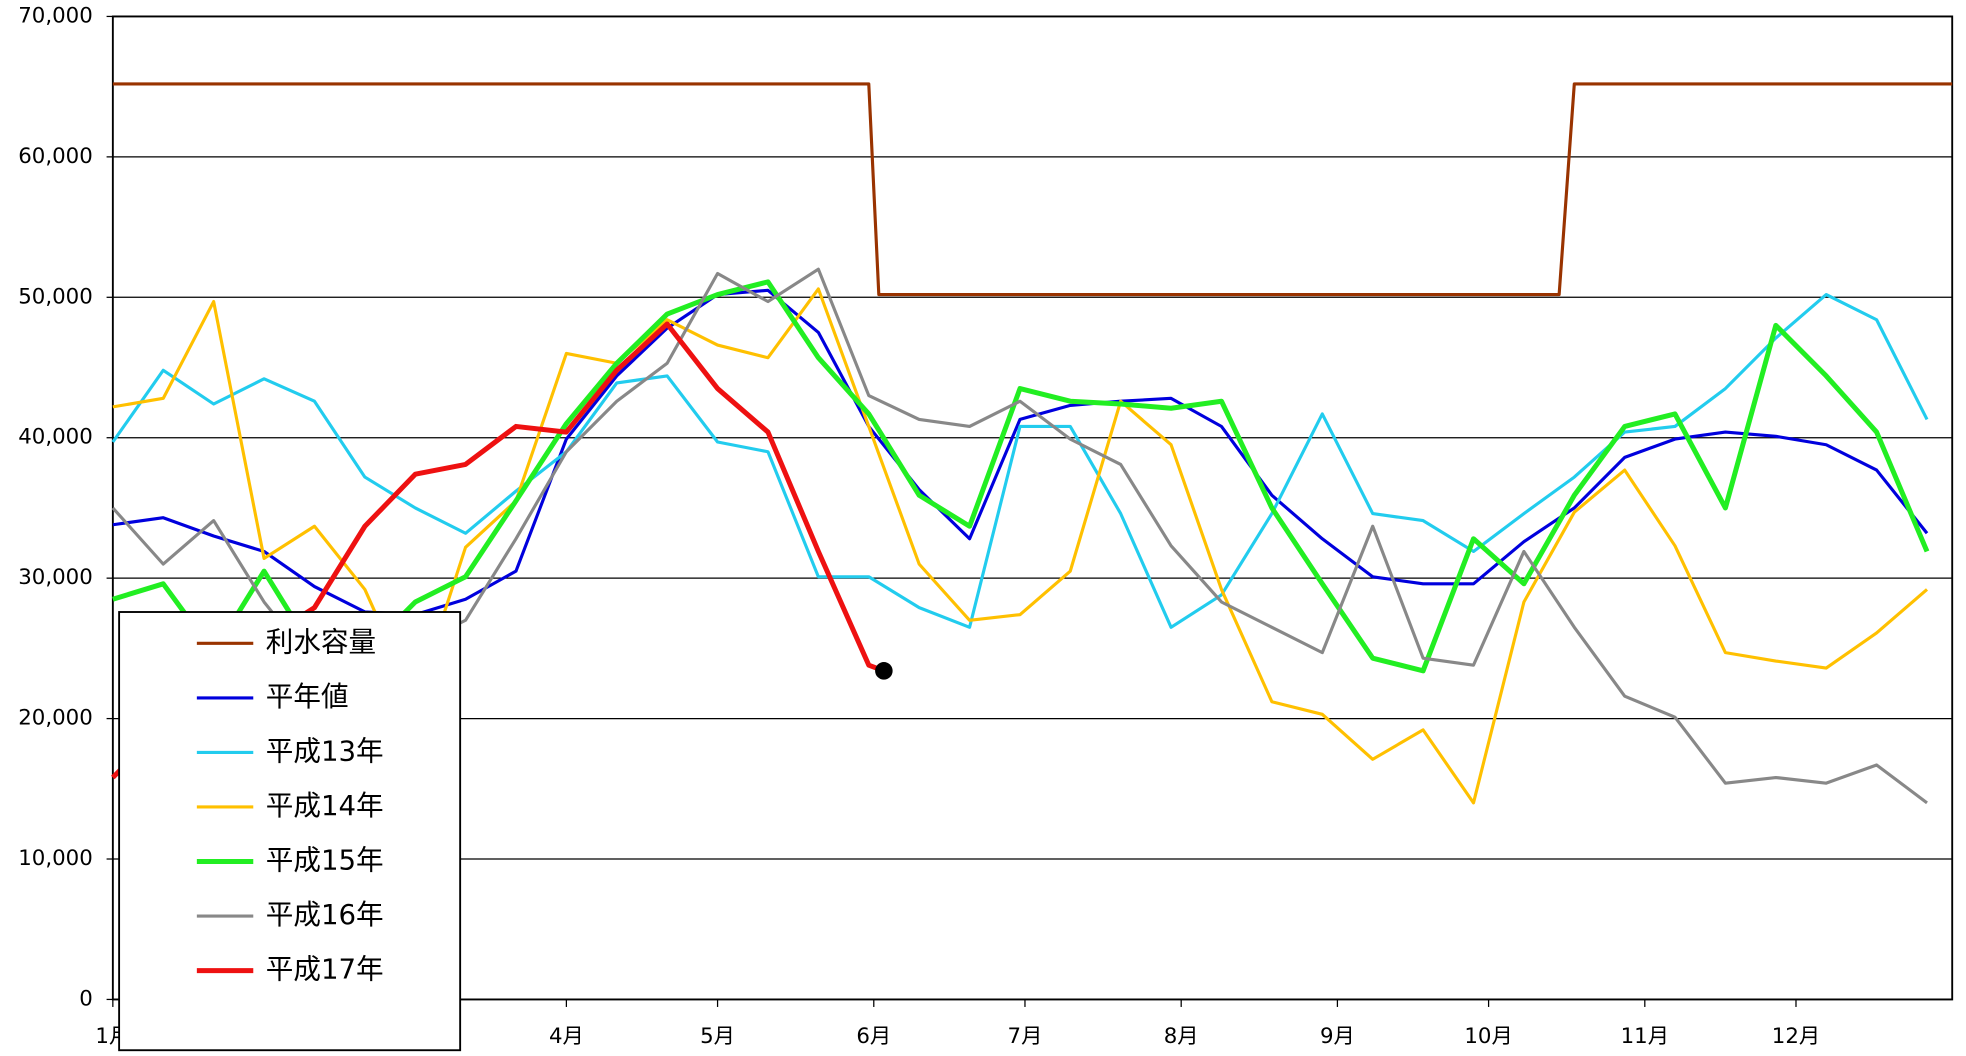 This screenshot has width=1966, height=1056. Describe the element at coordinates (86, 998) in the screenshot. I see `y-tick-label: 0` at that location.